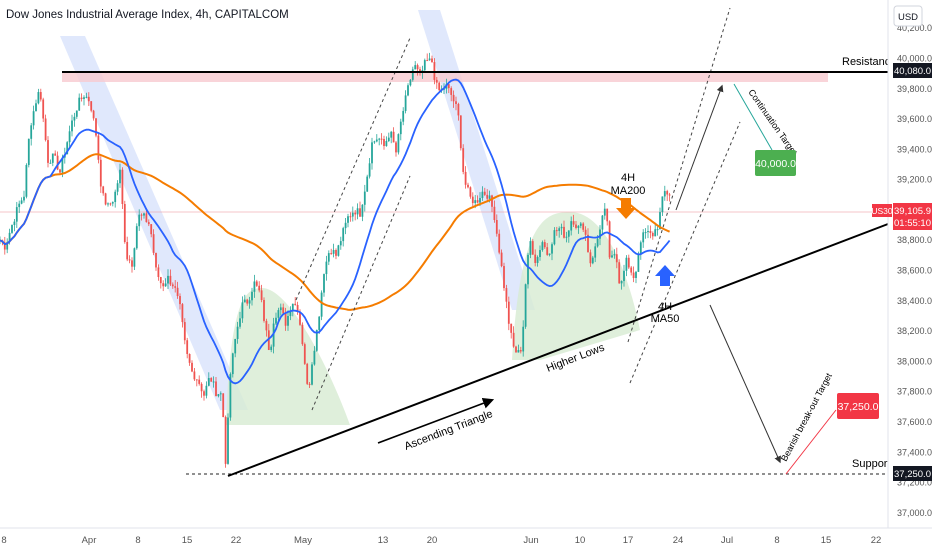 The height and width of the screenshot is (555, 932). Describe the element at coordinates (914, 513) in the screenshot. I see `y-tick-label: 37,000.0` at that location.